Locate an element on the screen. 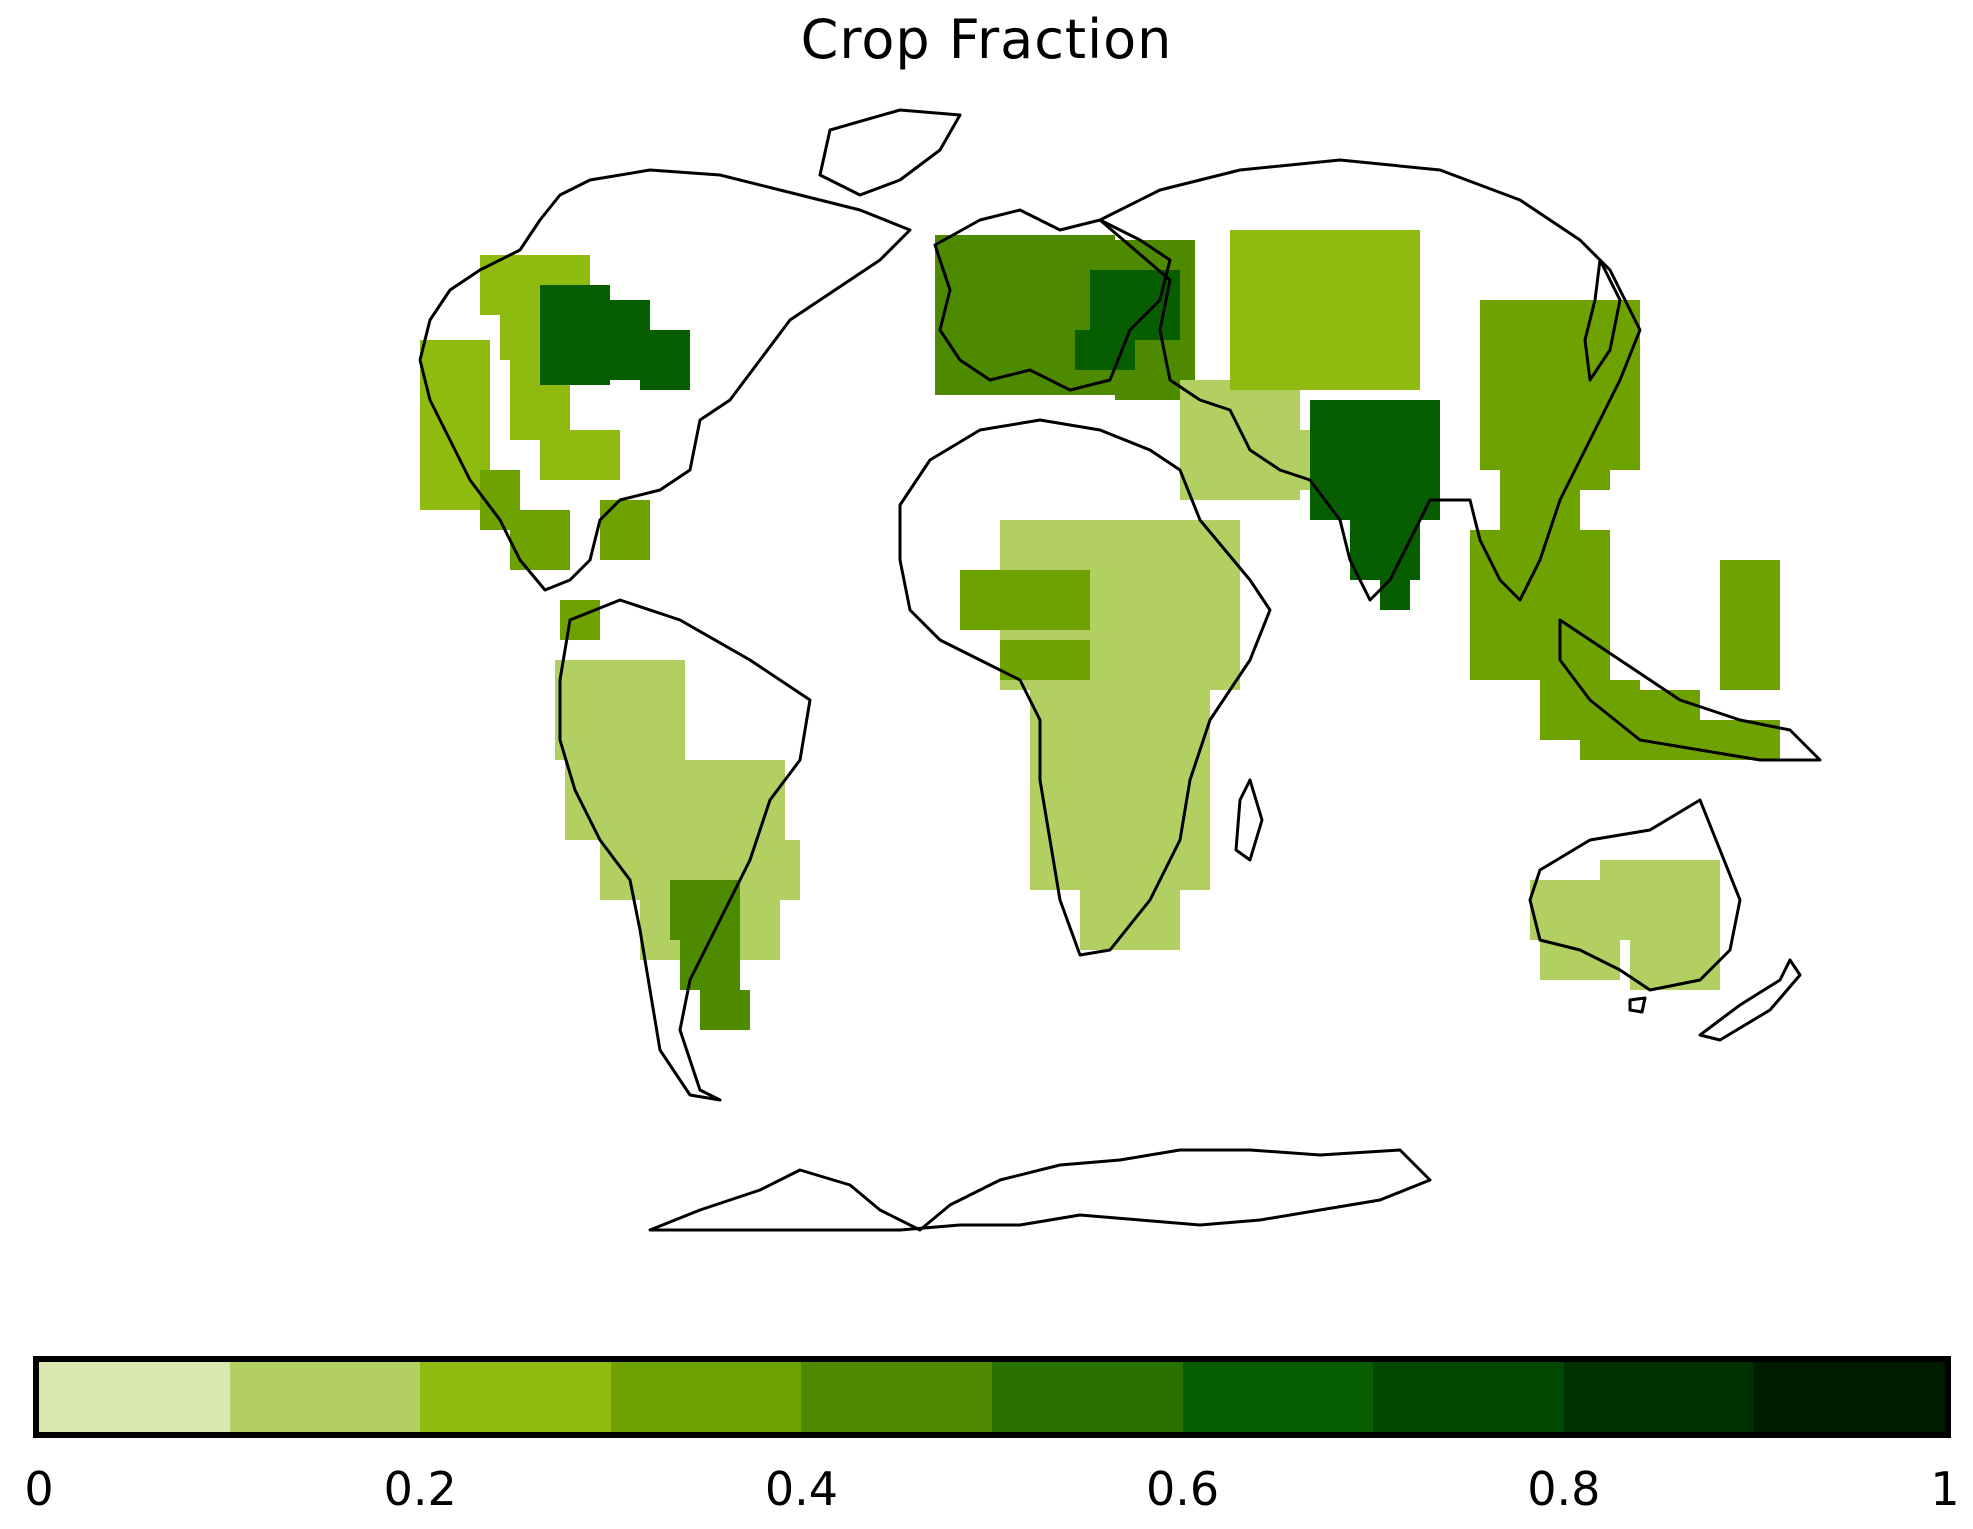 This screenshot has width=1973, height=1529. colorbar-tick-label: 0.6 is located at coordinates (1183, 1489).